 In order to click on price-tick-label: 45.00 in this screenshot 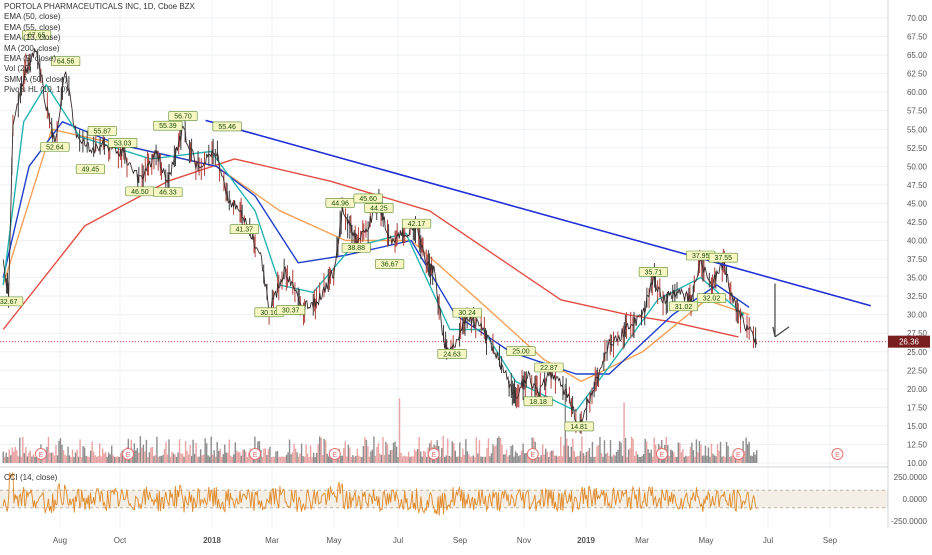, I will do `click(917, 203)`.